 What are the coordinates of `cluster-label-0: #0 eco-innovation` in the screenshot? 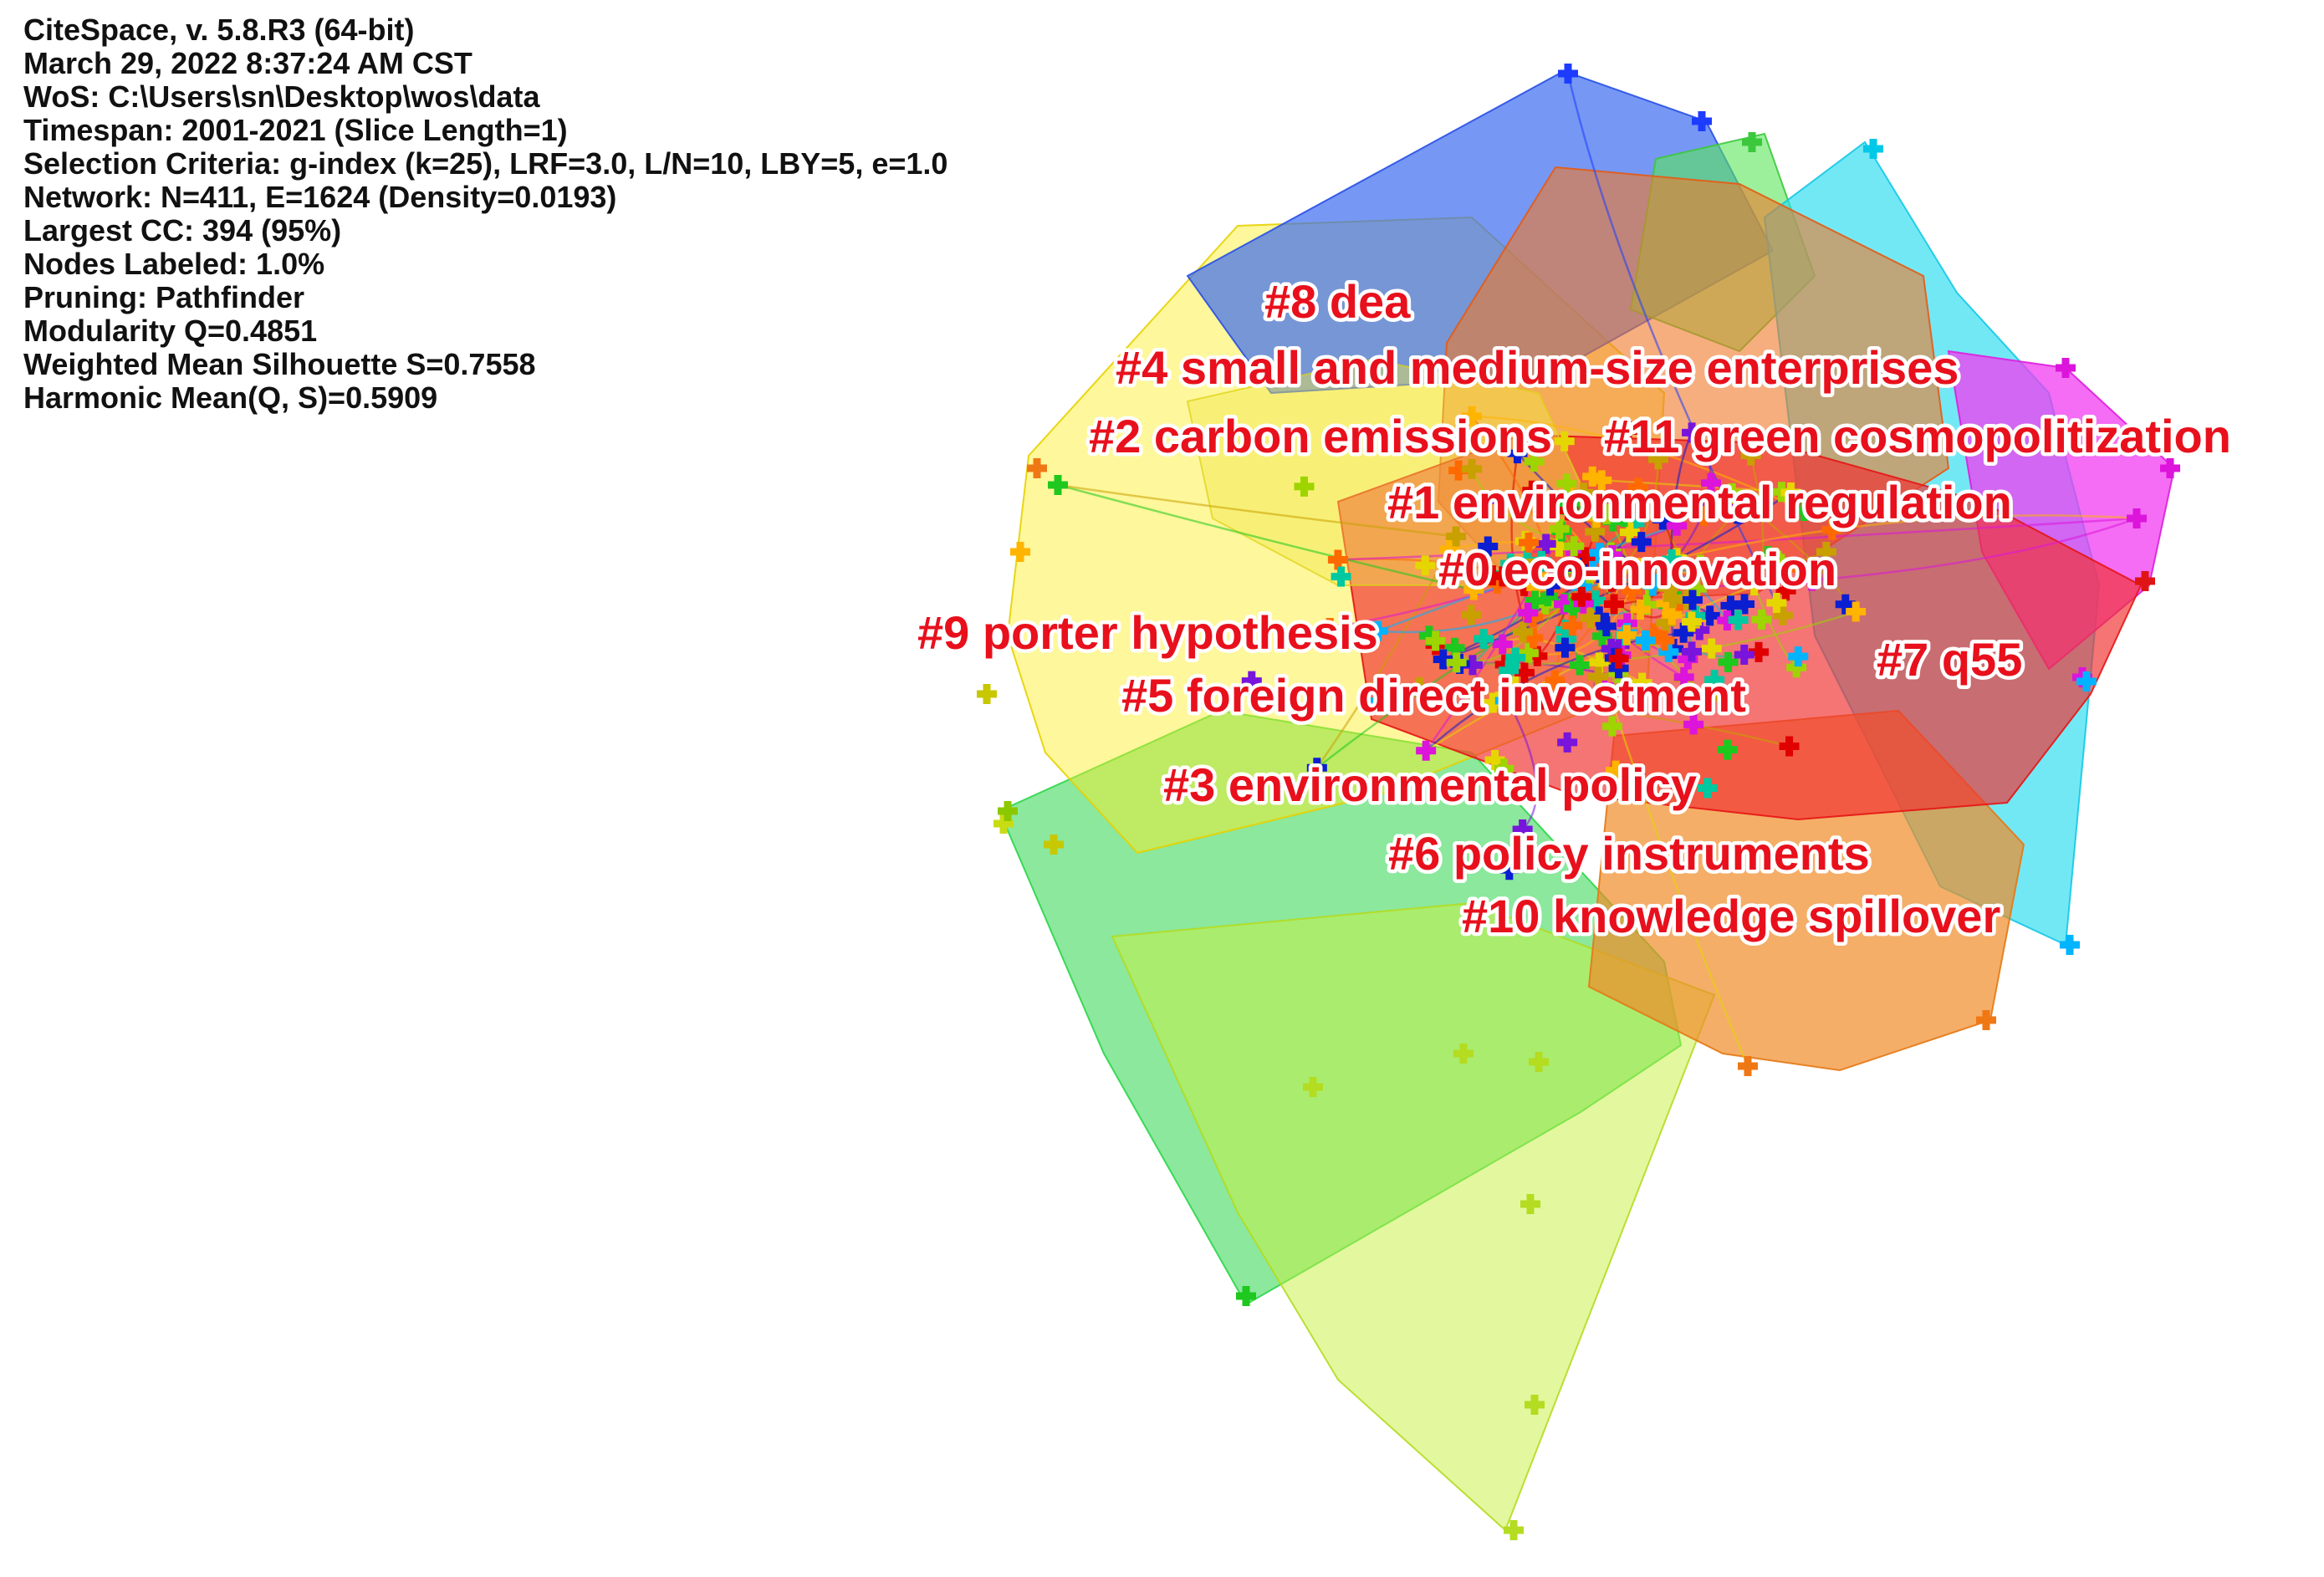 It's located at (1637, 569).